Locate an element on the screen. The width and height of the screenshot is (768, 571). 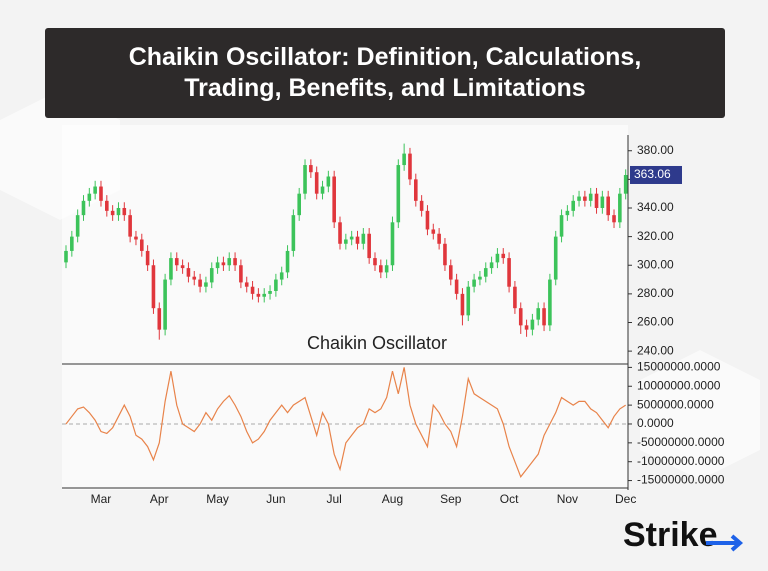
last-price-label: 363.06 is located at coordinates (652, 174).